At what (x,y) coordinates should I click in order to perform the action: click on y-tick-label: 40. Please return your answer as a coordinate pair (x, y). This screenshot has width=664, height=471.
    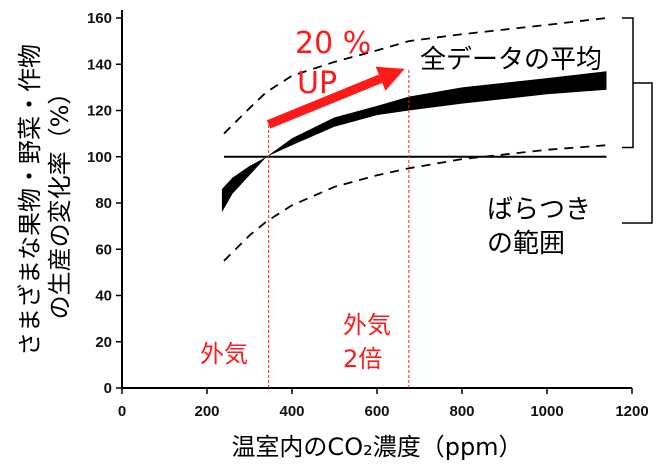
    Looking at the image, I should click on (103, 296).